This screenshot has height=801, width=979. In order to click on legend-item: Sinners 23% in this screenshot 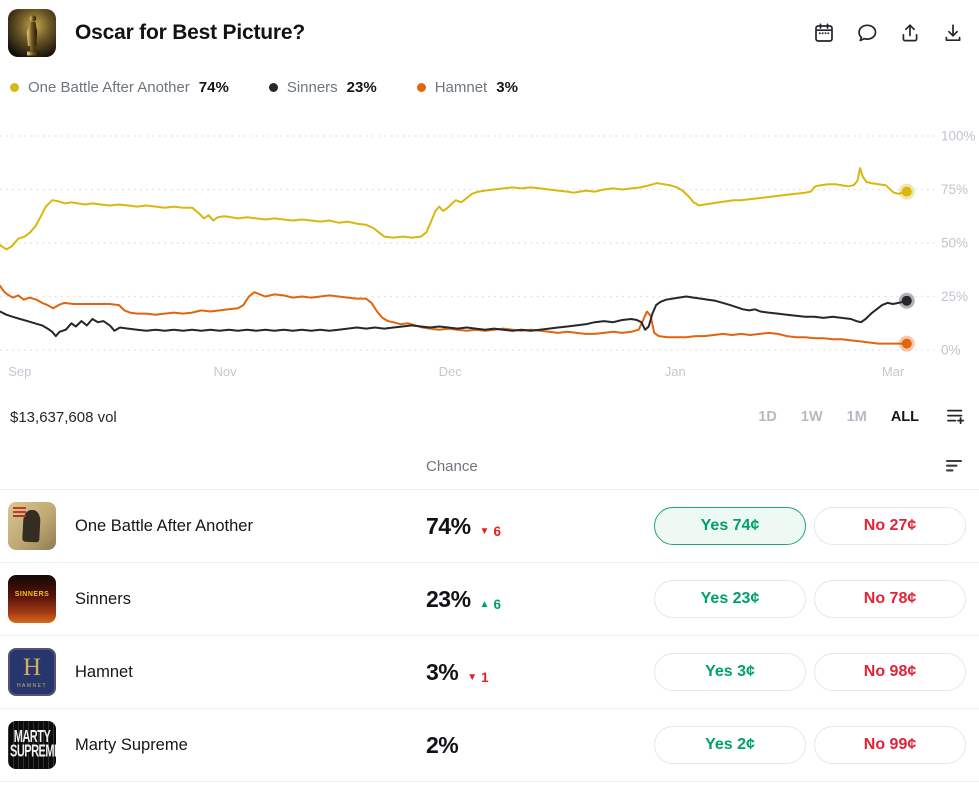, I will do `click(322, 87)`.